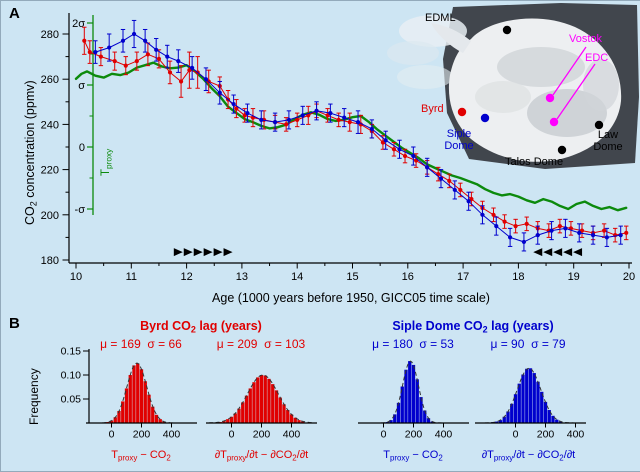  What do you see at coordinates (14, 323) in the screenshot?
I see `panel-b-label: B` at bounding box center [14, 323].